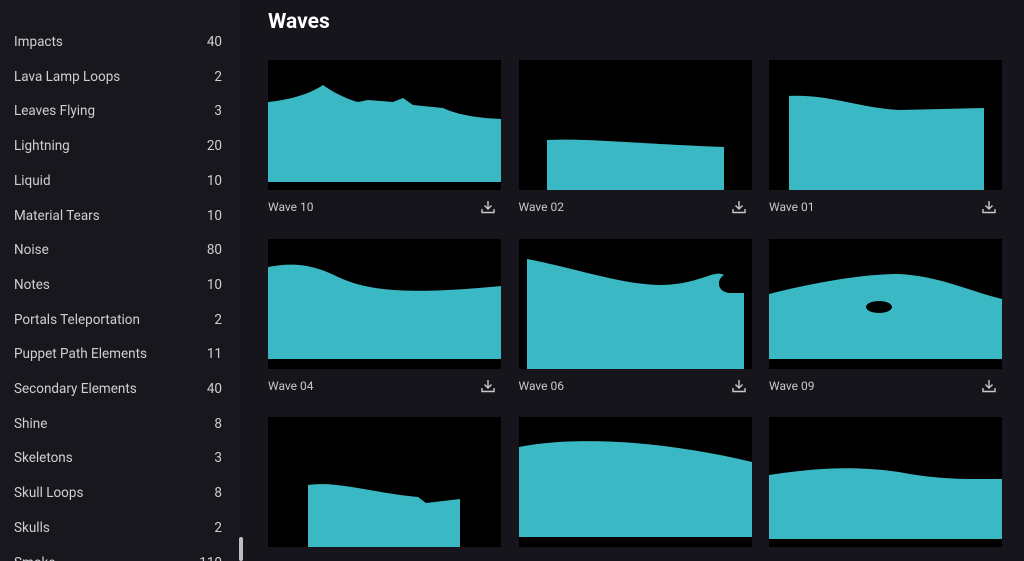 This screenshot has height=561, width=1024. What do you see at coordinates (34, 558) in the screenshot?
I see `category-label: Smoke` at bounding box center [34, 558].